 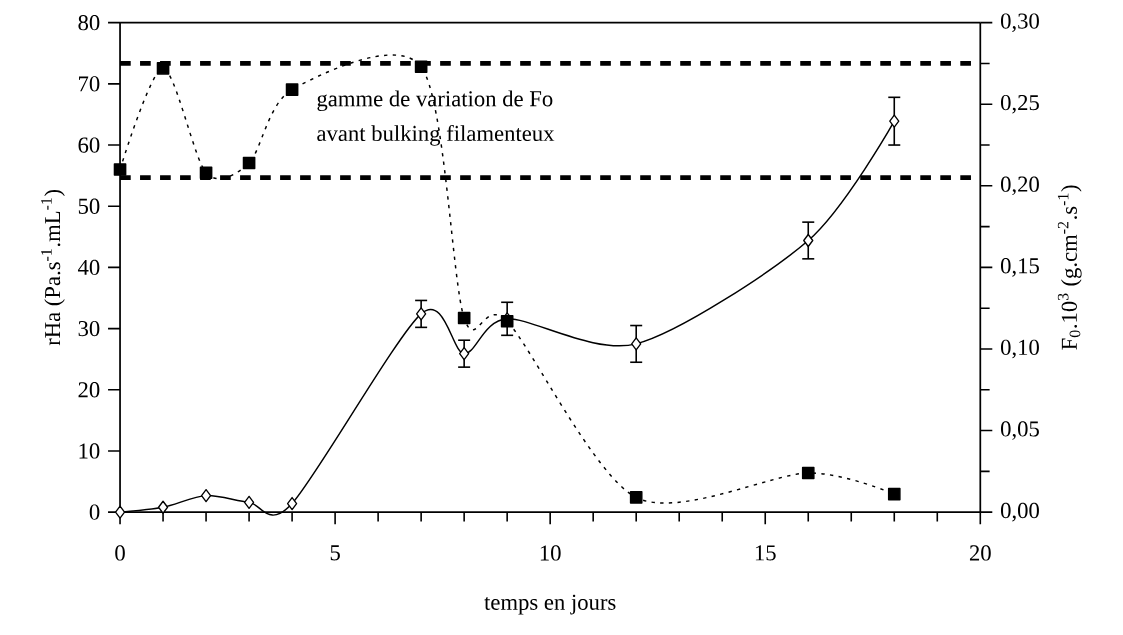 What do you see at coordinates (1069, 267) in the screenshot?
I see `text: F$_{0}$.10$^{3}$ (g.cm$^{-2}$.s$^{-1}$)` at bounding box center [1069, 267].